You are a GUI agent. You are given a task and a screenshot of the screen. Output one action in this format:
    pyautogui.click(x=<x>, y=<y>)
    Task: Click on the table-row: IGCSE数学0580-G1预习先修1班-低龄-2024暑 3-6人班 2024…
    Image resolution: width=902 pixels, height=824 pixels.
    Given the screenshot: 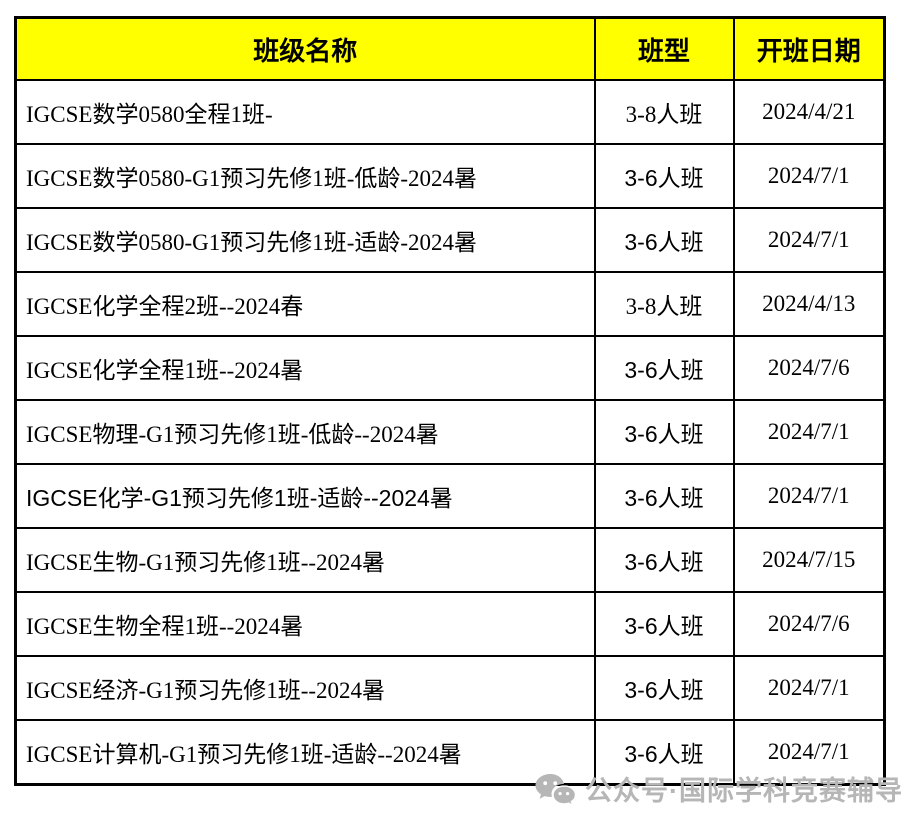 What is the action you would take?
    pyautogui.click(x=450, y=176)
    